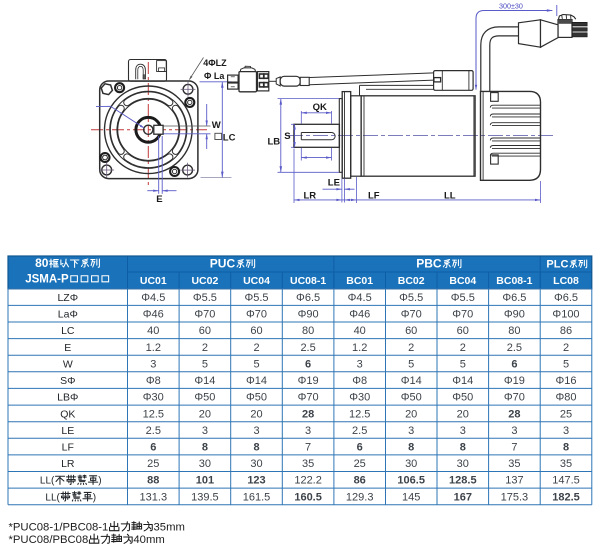 This screenshot has width=600, height=551. What do you see at coordinates (511, 6) in the screenshot?
I see `svg-text: 300±30` at bounding box center [511, 6].